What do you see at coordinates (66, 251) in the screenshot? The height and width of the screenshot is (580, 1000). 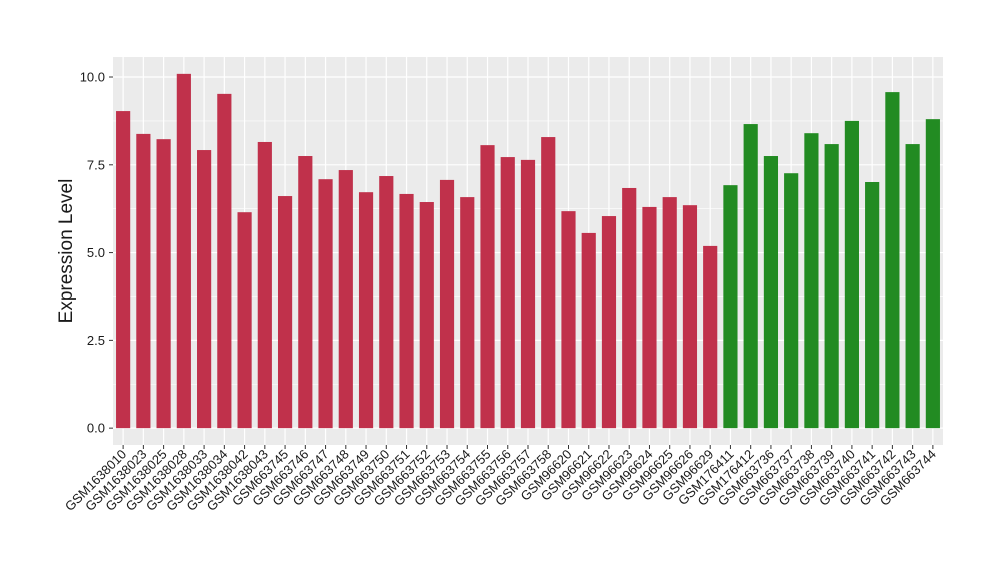 I see `y-axis-title: Expression Level` at bounding box center [66, 251].